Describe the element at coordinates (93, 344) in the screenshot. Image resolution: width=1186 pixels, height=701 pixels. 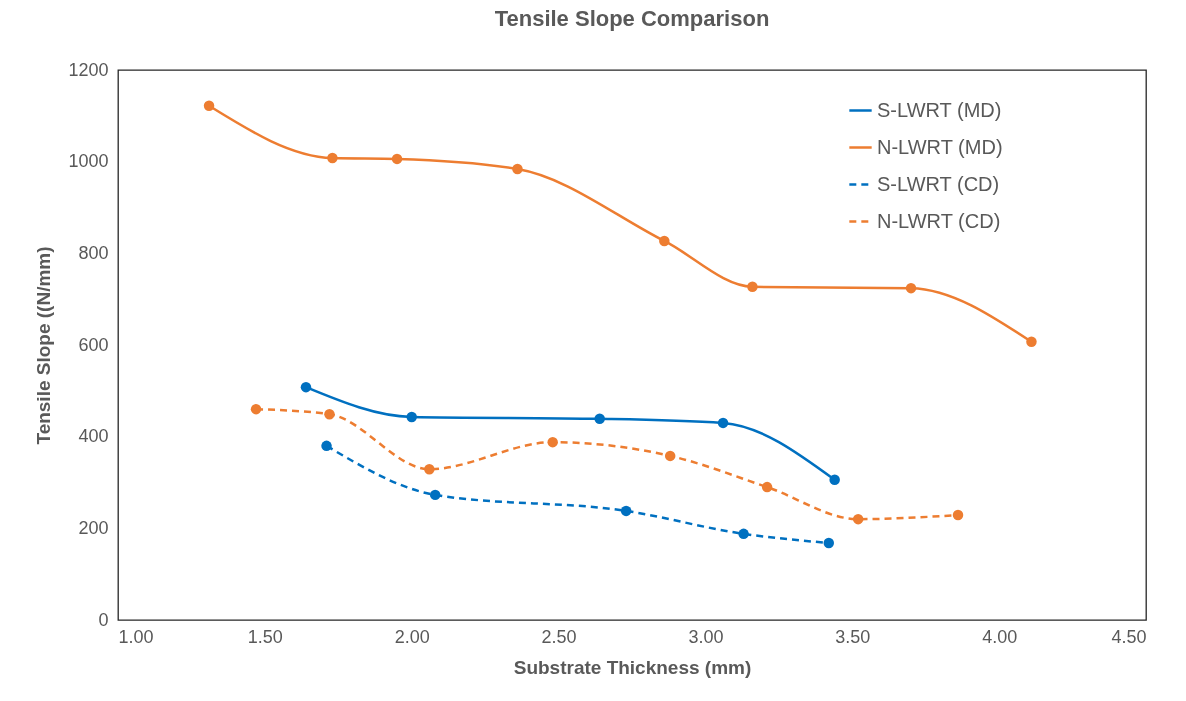
I see `y-tick-label: 600` at that location.